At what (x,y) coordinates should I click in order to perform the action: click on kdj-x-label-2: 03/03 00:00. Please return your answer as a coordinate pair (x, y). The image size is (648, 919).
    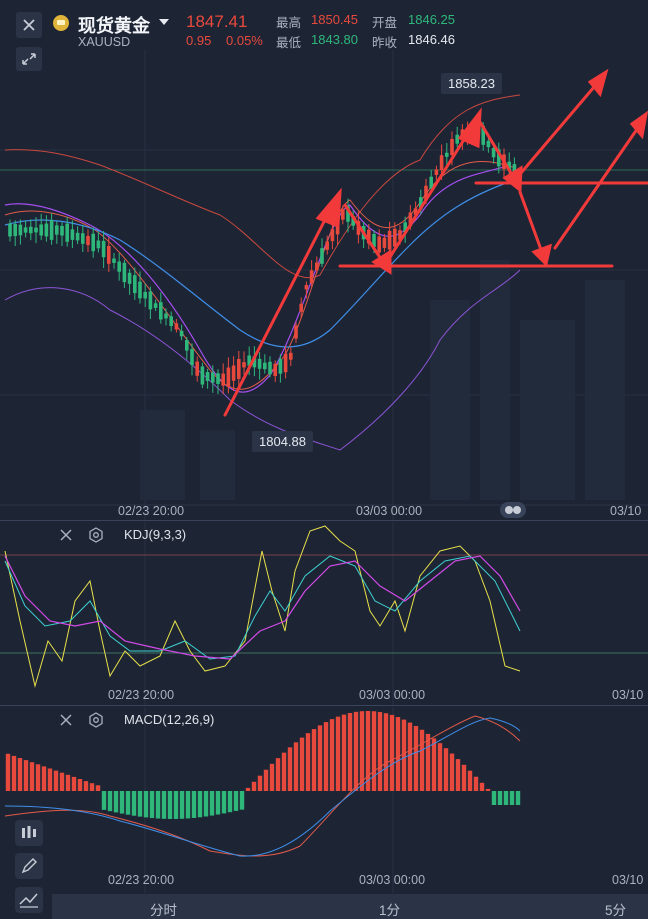
    Looking at the image, I should click on (392, 695).